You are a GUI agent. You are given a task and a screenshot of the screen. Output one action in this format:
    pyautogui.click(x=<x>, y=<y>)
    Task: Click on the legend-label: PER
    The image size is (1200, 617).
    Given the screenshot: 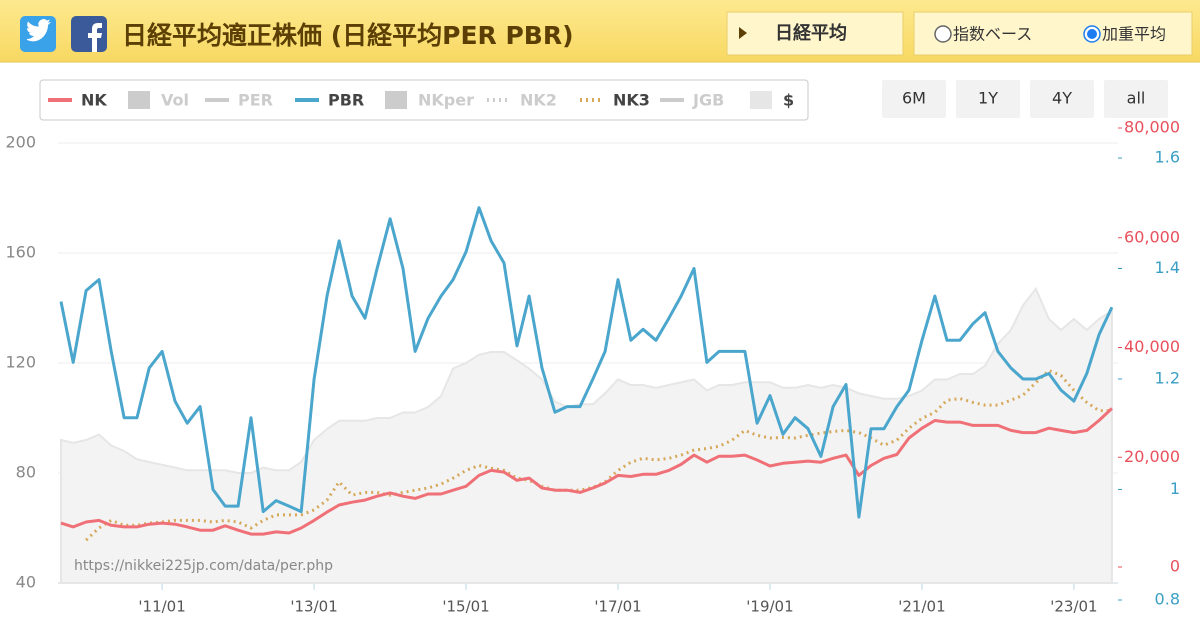 What is the action you would take?
    pyautogui.click(x=255, y=100)
    